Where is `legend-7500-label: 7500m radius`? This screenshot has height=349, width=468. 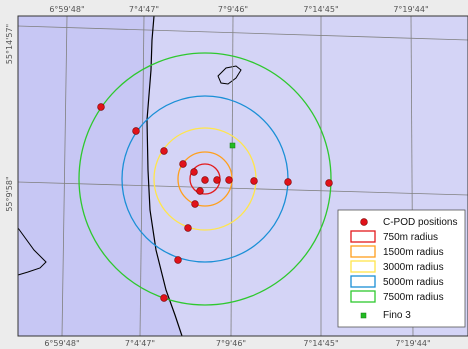 legend-7500-label: 7500m radius is located at coordinates (413, 297).